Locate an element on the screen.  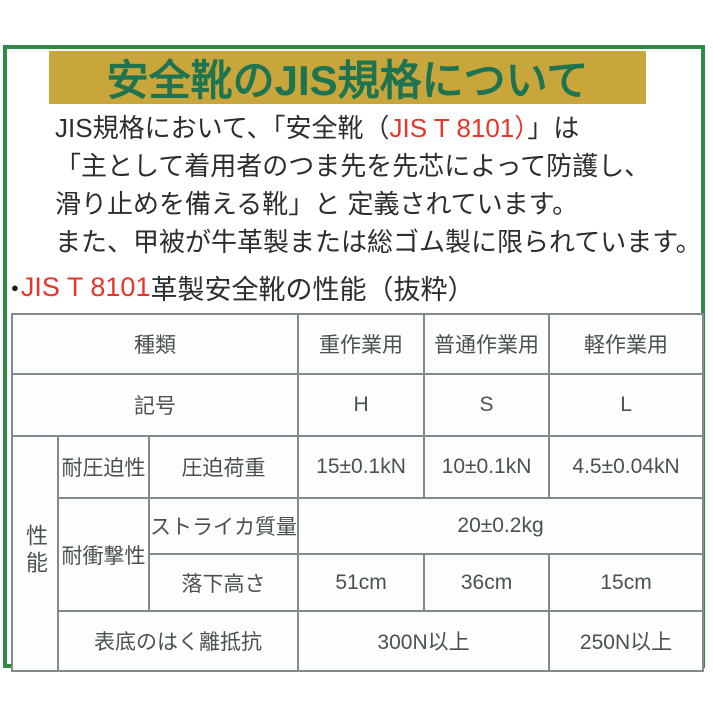
table-row-symbol: 記号 H S L is located at coordinates (357, 405).